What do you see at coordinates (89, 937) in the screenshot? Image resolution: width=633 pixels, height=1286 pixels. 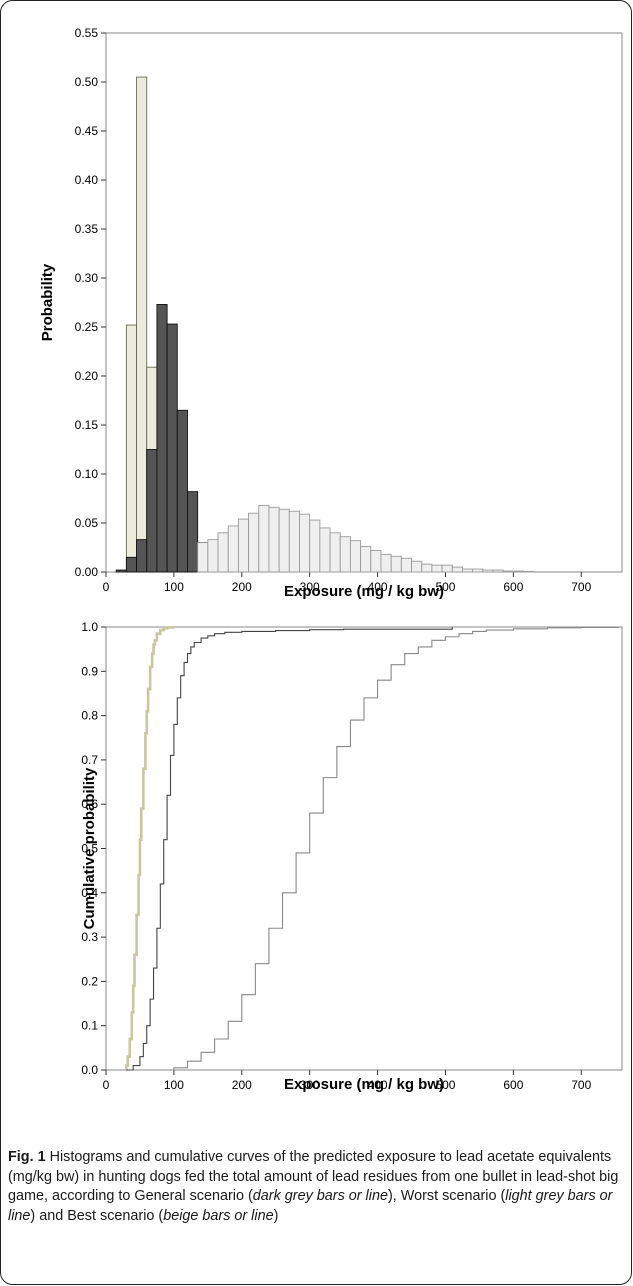 I see `y-tick-label: 0.3` at bounding box center [89, 937].